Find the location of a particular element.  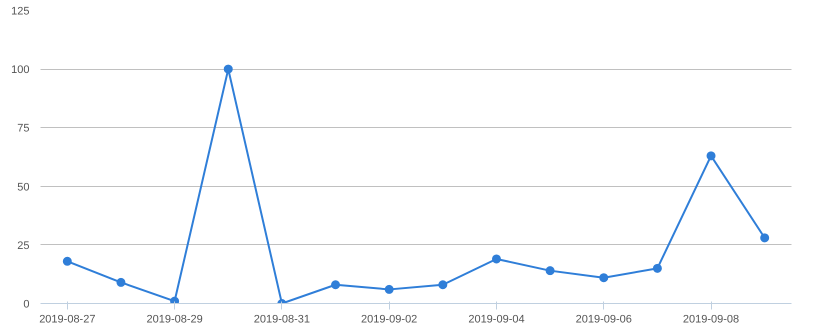

y-tick-label: 25 is located at coordinates (23, 246).